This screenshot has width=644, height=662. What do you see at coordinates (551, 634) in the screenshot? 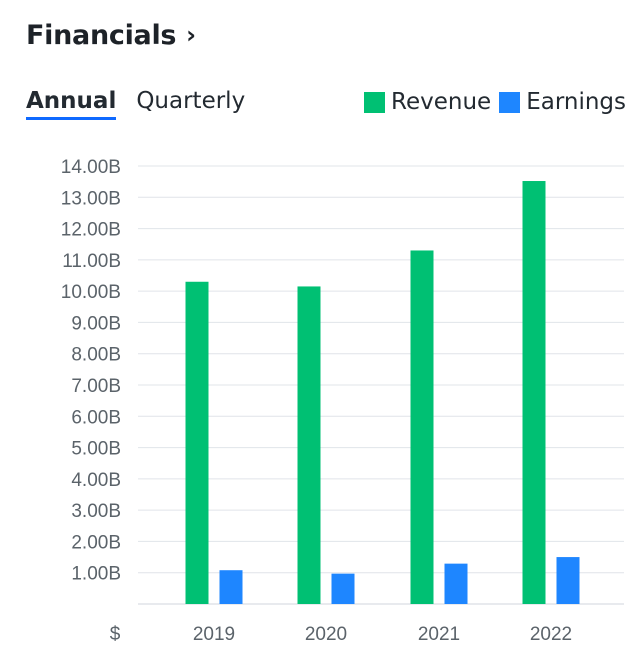
I see `x-tick-label: 2022` at bounding box center [551, 634].